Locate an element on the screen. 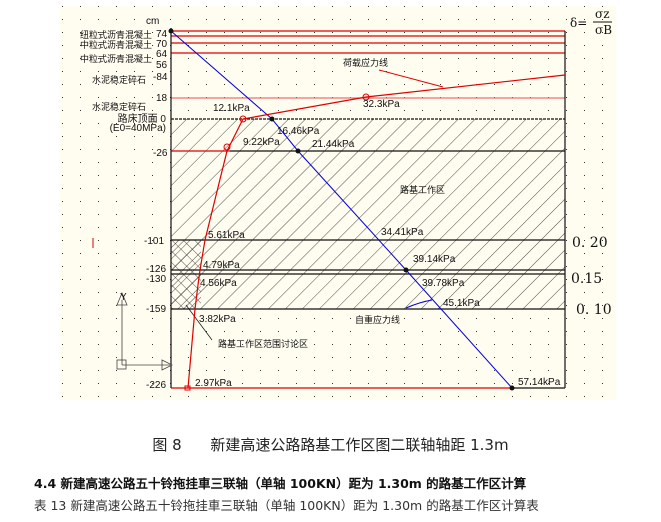  self-weight-value: 21.44kPa is located at coordinates (333, 144).